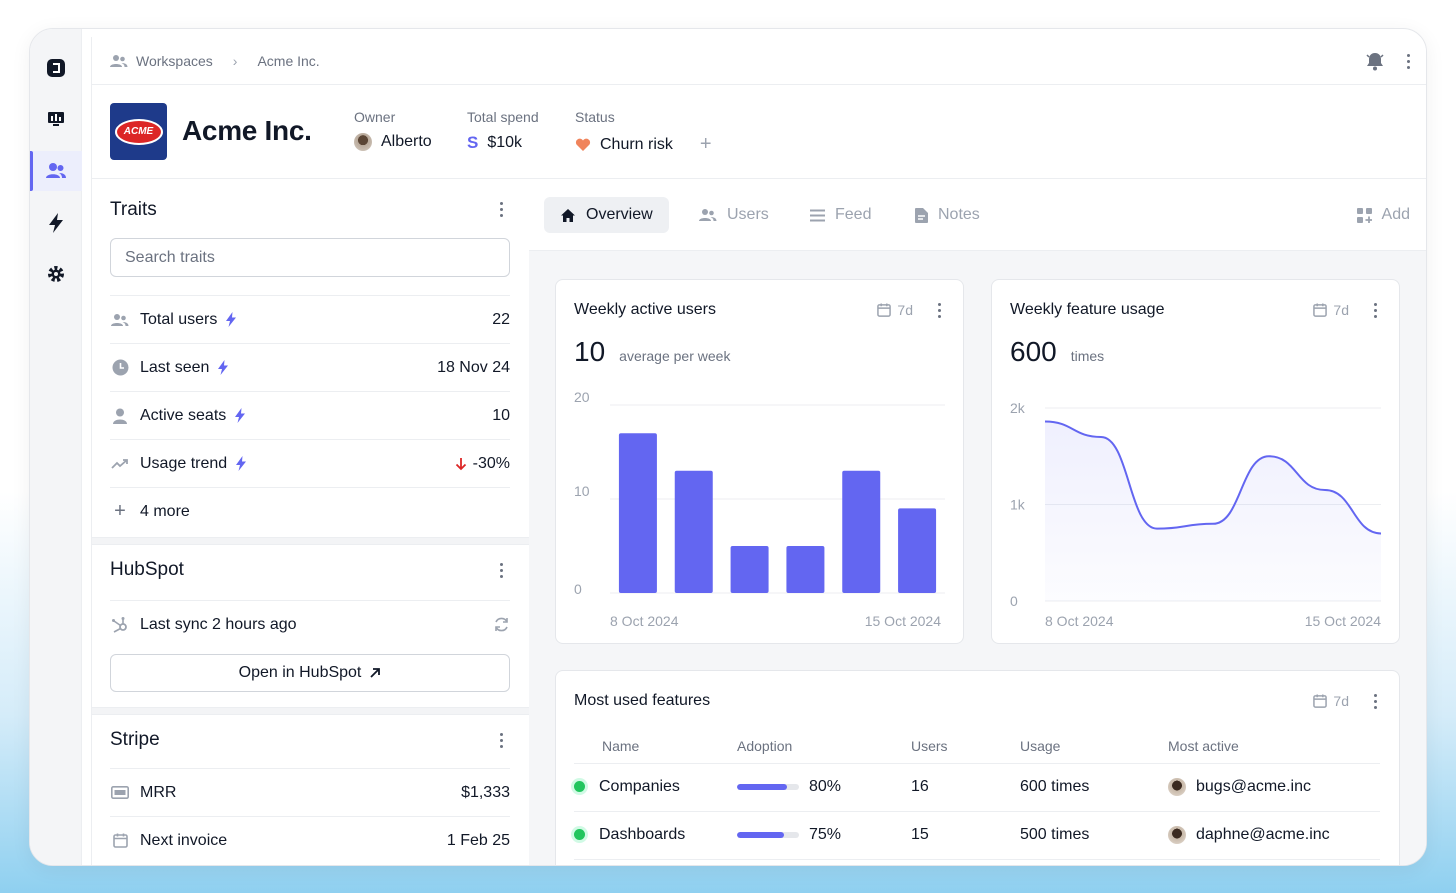 This screenshot has width=1456, height=893. What do you see at coordinates (120, 416) in the screenshot?
I see `user-icon` at bounding box center [120, 416].